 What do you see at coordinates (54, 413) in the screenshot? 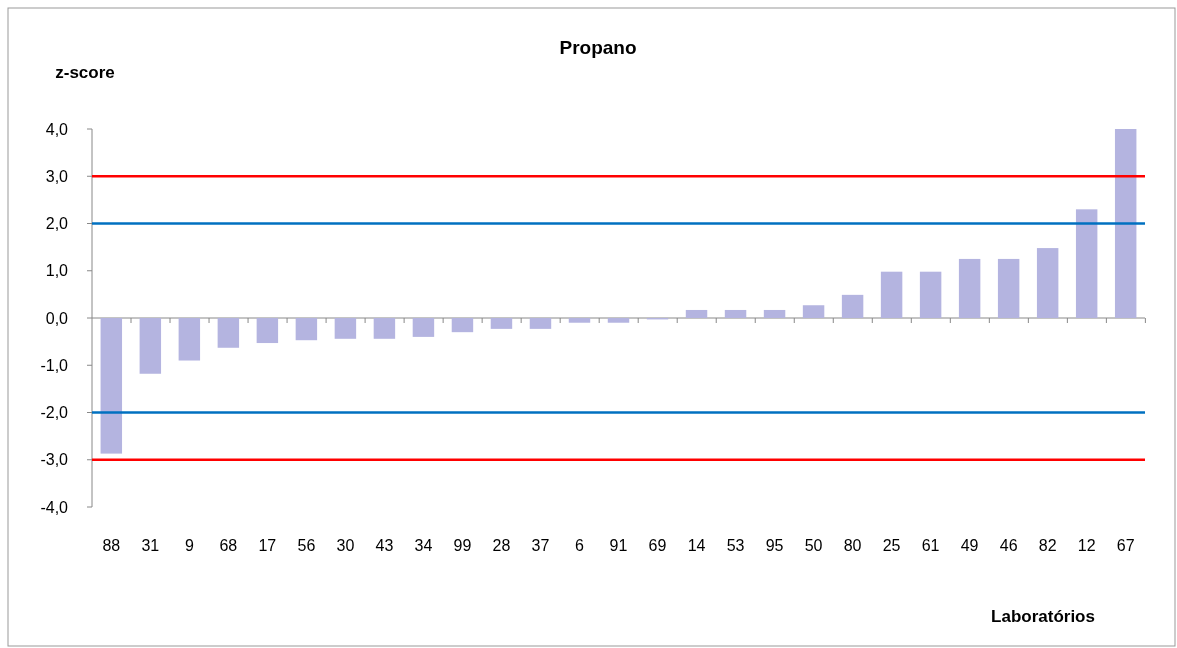
I see `y-tick-label: -2,0` at bounding box center [54, 413].